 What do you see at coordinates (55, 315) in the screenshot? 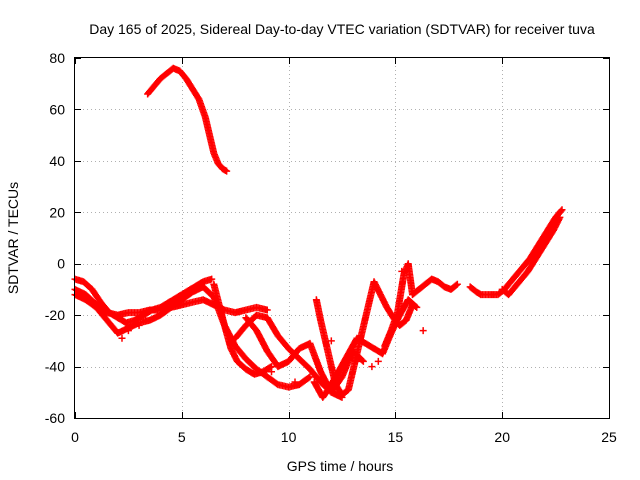
I see `y-tick-label: -20` at bounding box center [55, 315].